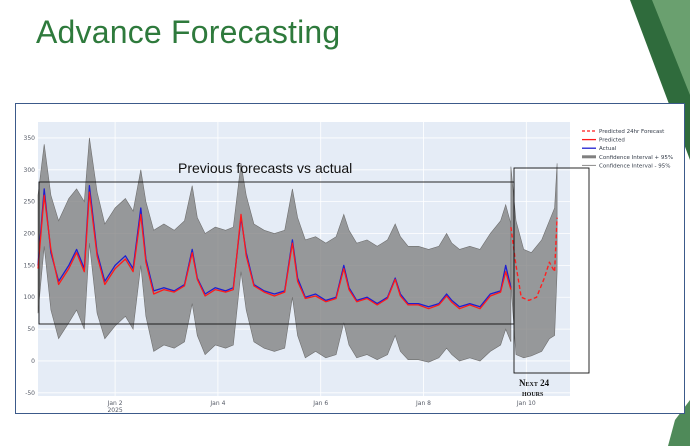  I want to click on x-tick-label: Jan 10, so click(526, 403).